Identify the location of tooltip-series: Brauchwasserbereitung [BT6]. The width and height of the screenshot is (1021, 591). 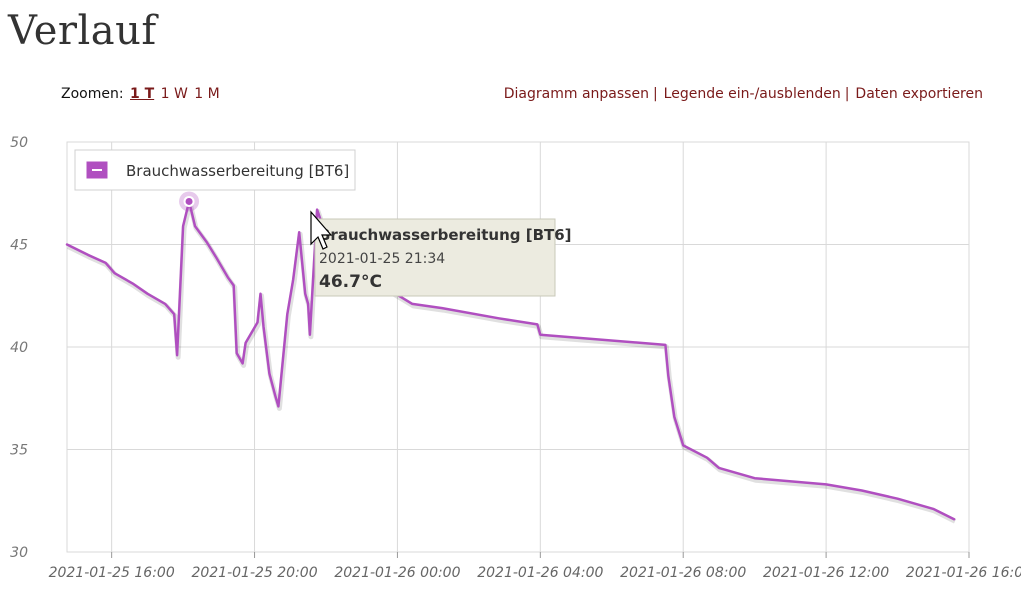
(445, 235).